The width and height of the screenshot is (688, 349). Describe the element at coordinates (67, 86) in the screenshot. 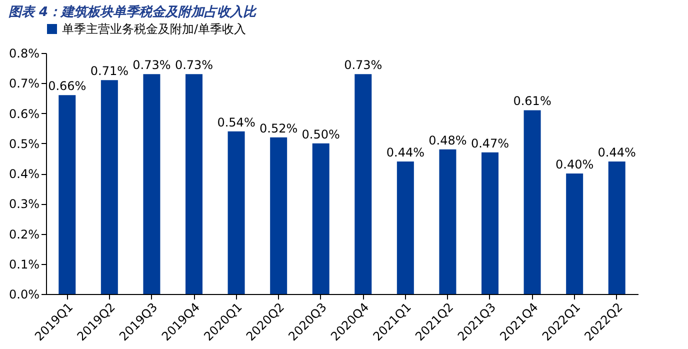

I see `data-label: 0.66%` at that location.